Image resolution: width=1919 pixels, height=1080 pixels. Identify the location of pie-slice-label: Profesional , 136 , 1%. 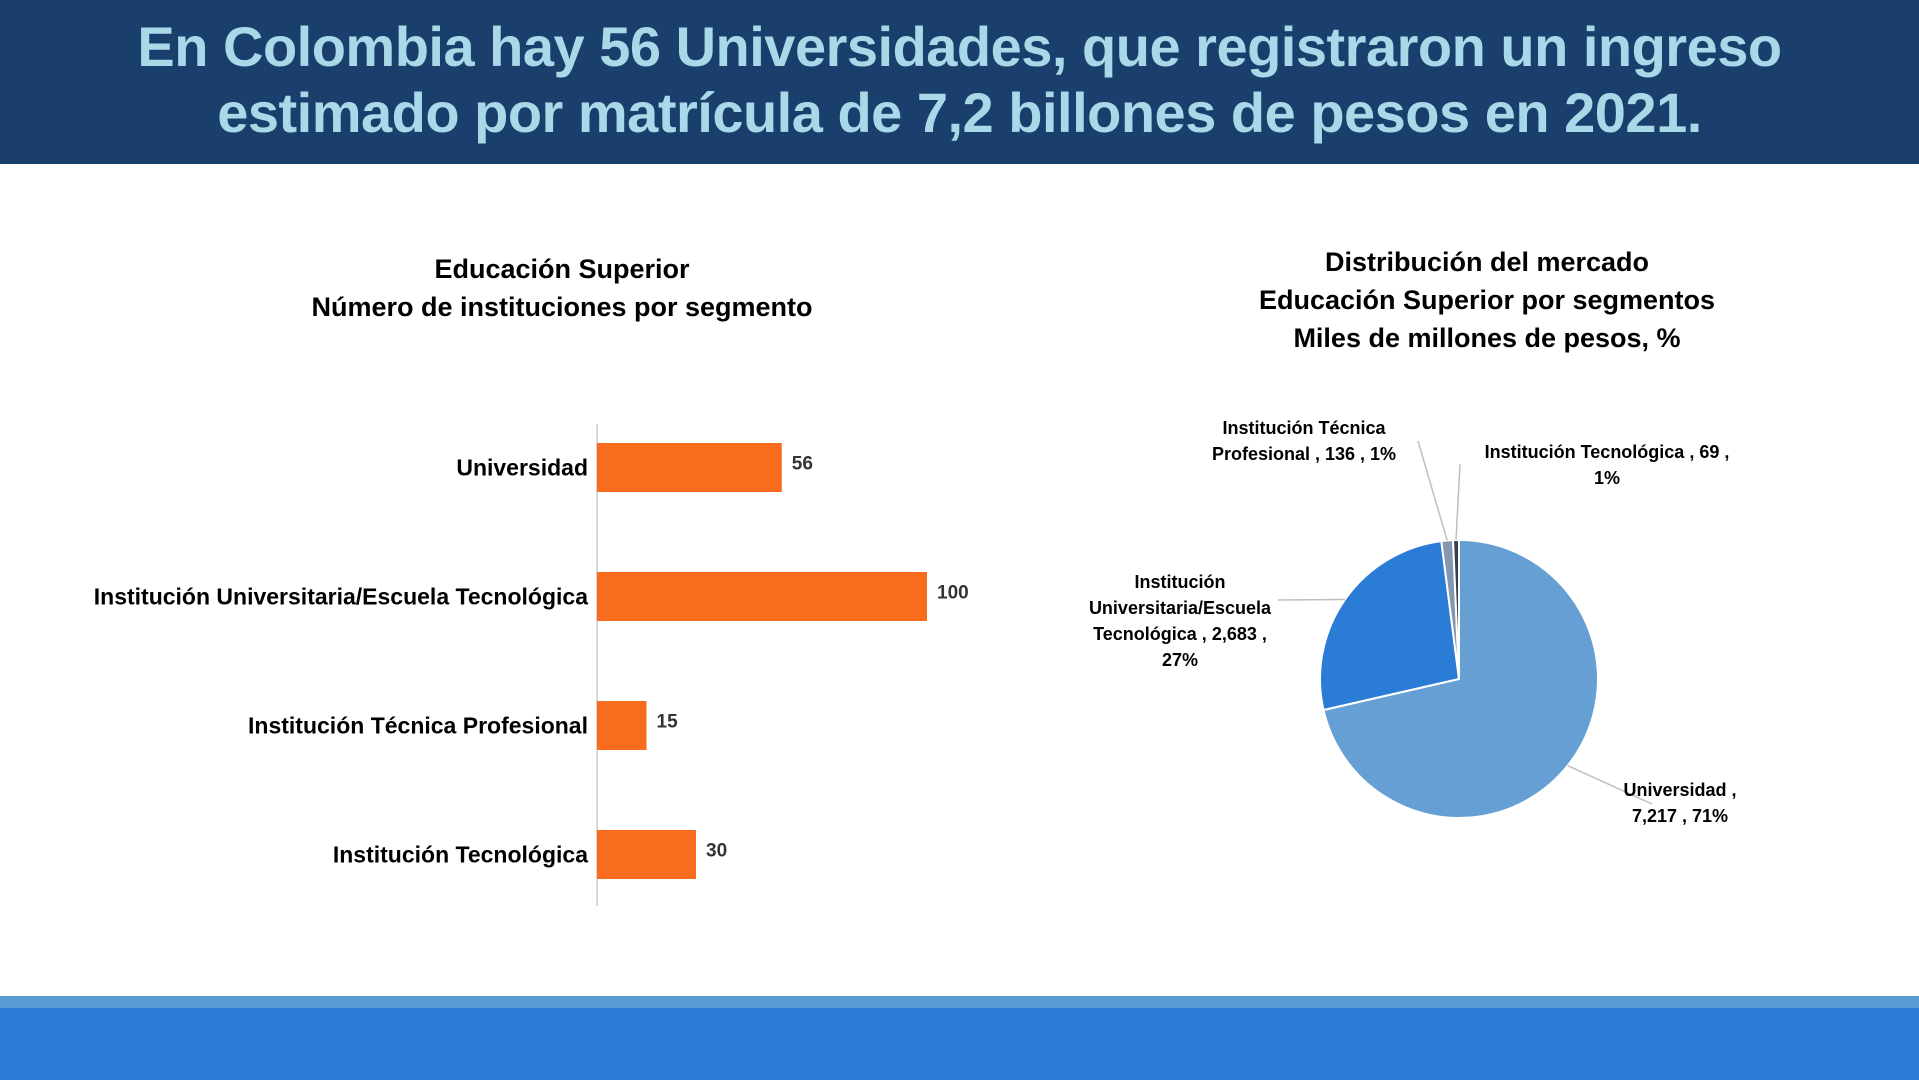
(1304, 454).